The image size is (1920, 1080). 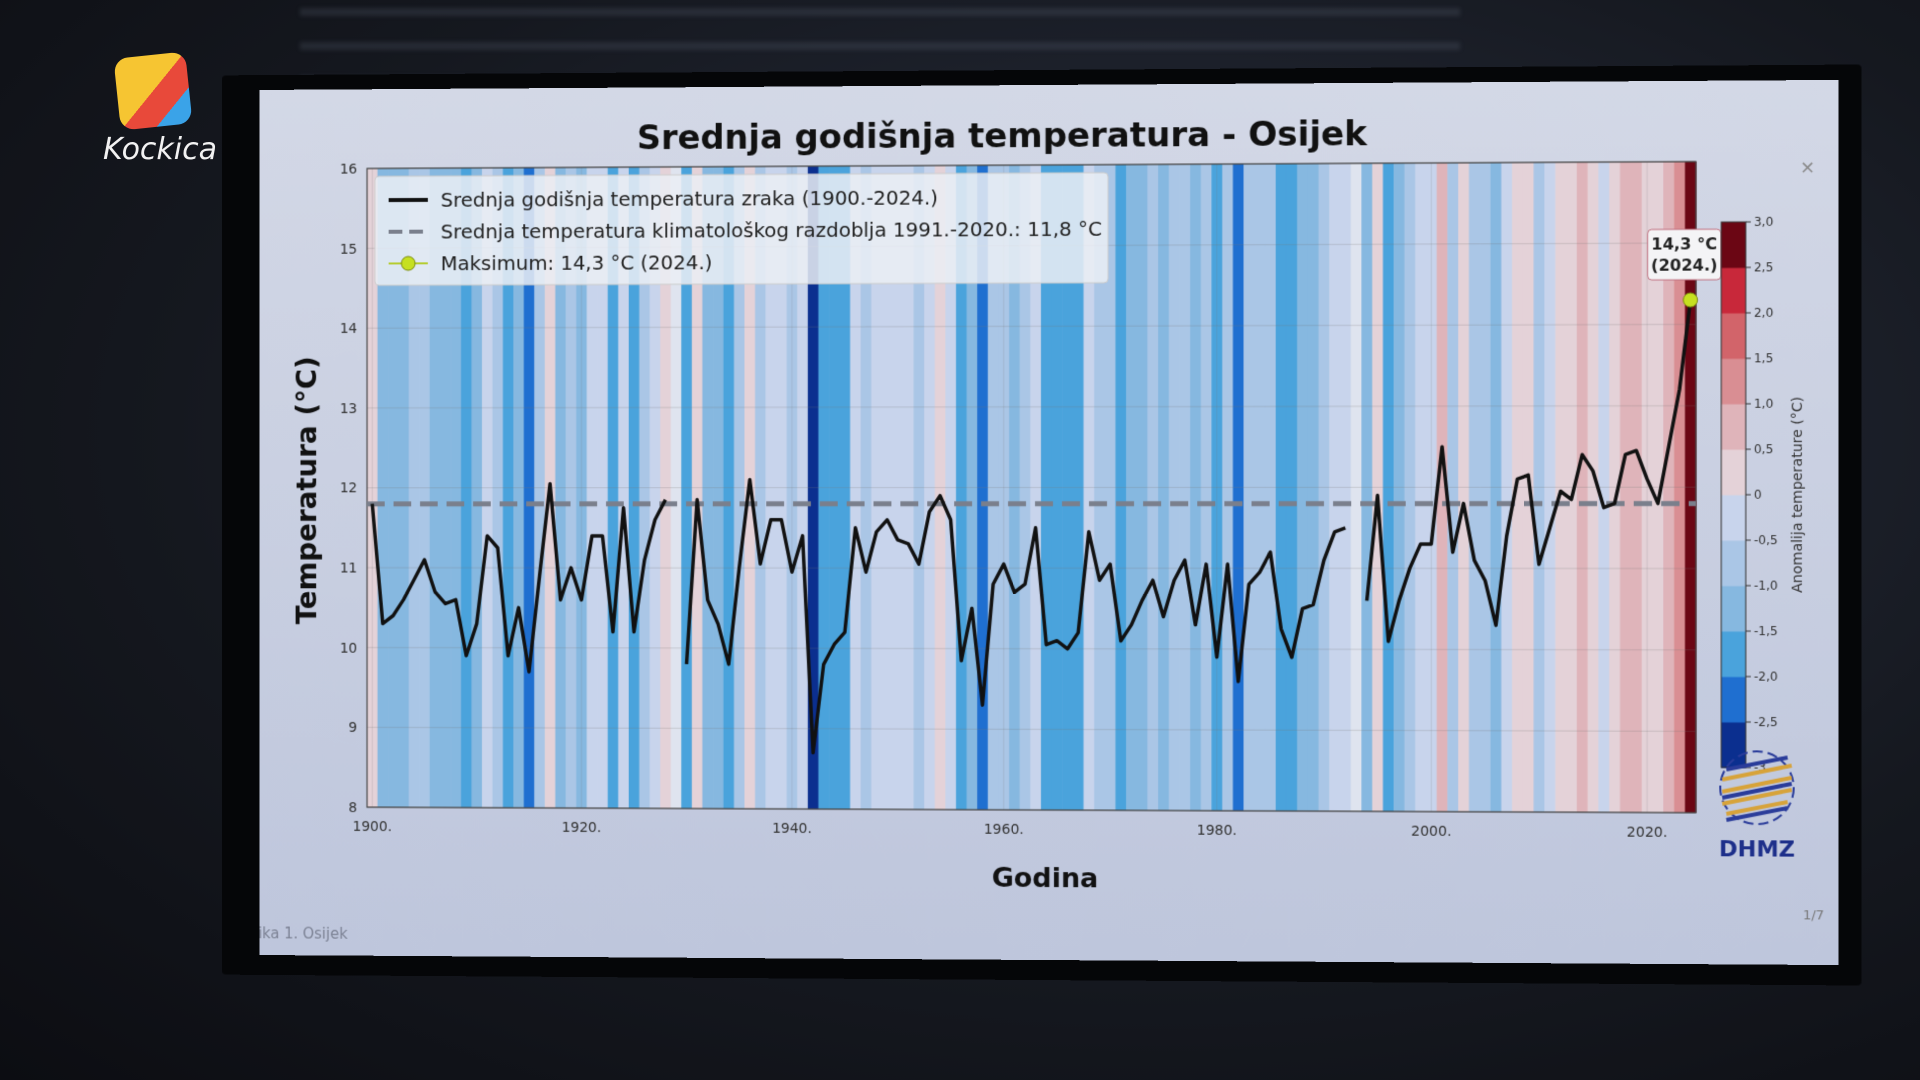 I want to click on stripe-1994, so click(x=1367, y=487).